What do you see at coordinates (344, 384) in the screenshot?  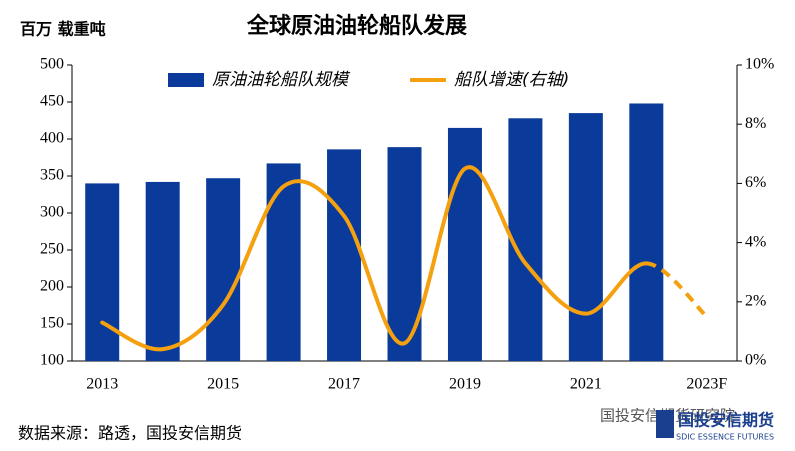 I see `x-tick-label: 2017` at bounding box center [344, 384].